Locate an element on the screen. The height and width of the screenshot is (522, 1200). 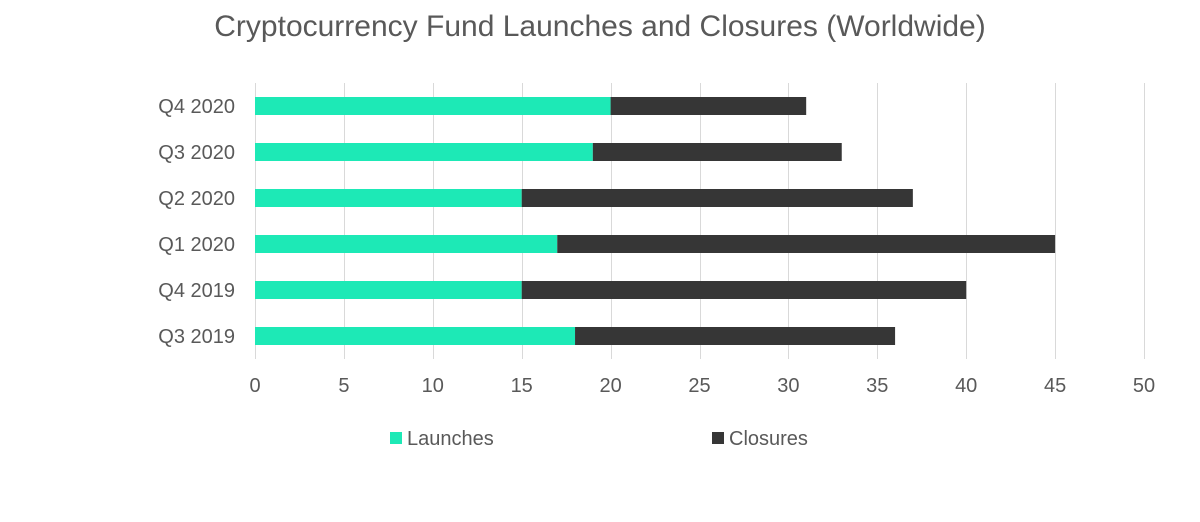
bar-closures-q1-2020 is located at coordinates (806, 244).